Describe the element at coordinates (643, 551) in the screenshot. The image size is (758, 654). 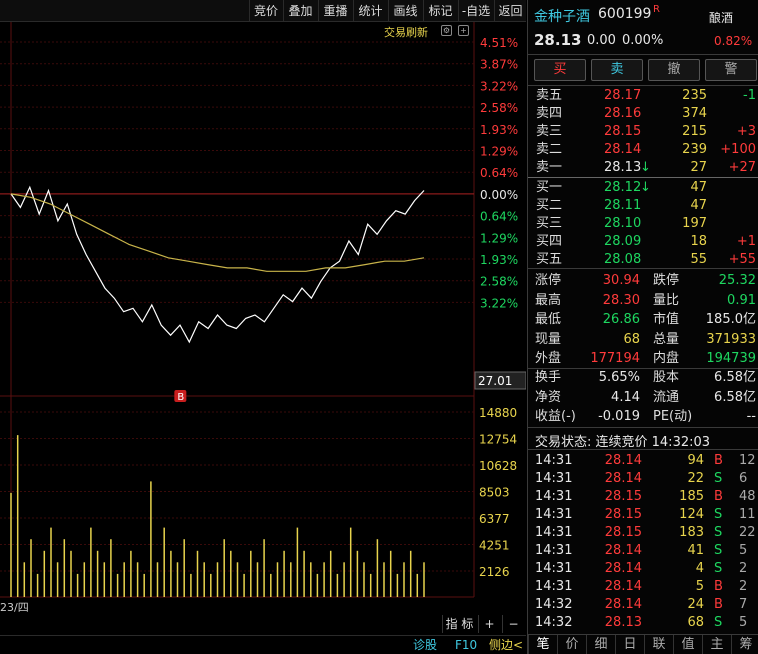
I see `tick-row: 14:31 28.14 41 S 5` at that location.